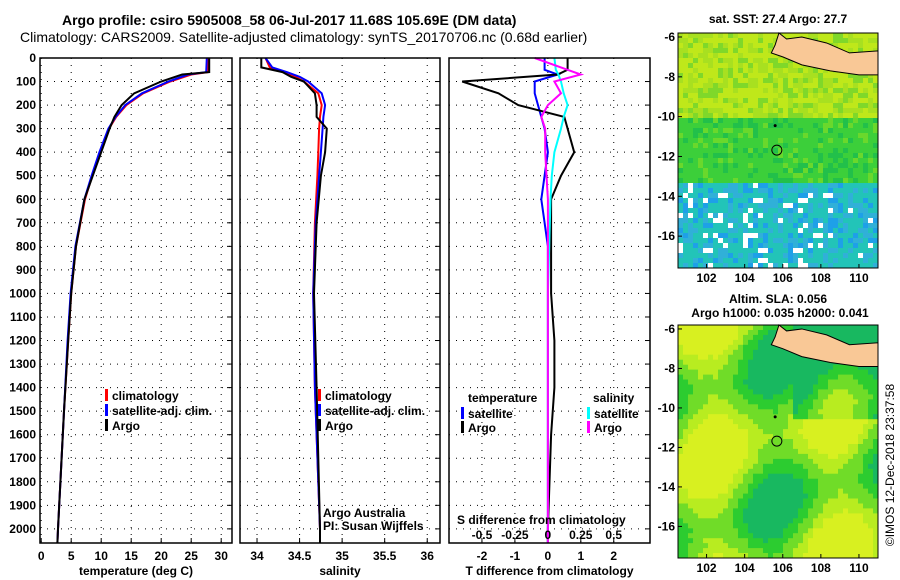  Describe the element at coordinates (342, 556) in the screenshot. I see `x-tick-label: 35` at that location.